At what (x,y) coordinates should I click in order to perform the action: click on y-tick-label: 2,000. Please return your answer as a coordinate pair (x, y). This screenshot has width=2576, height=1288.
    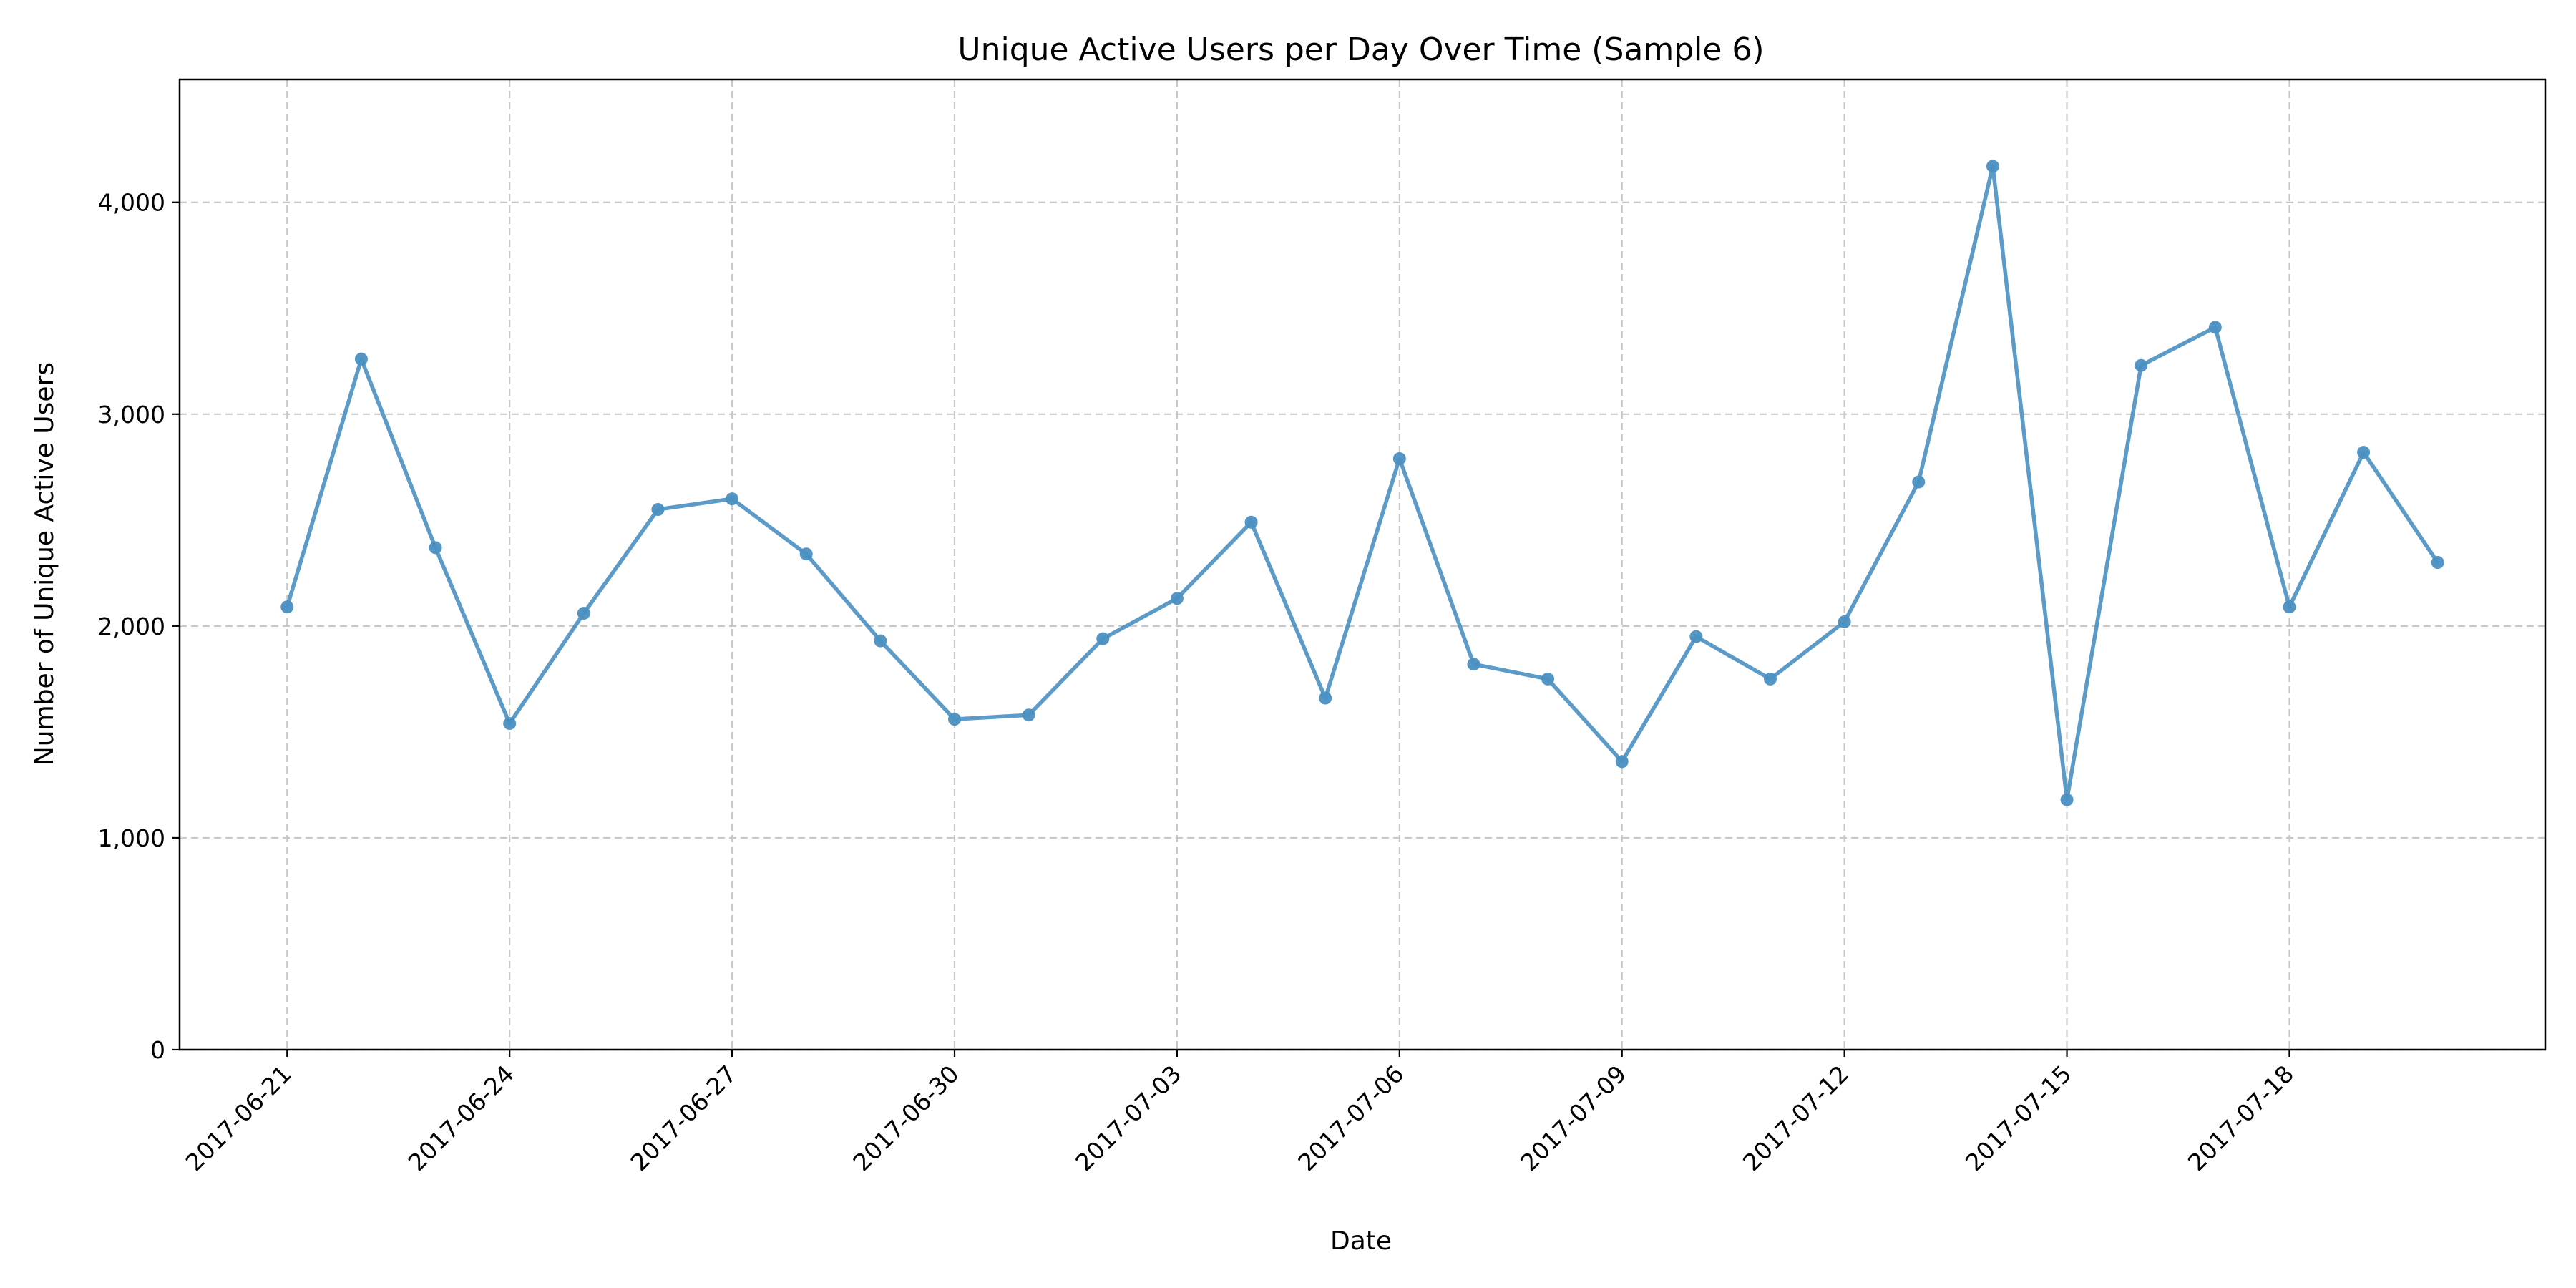
    Looking at the image, I should click on (131, 626).